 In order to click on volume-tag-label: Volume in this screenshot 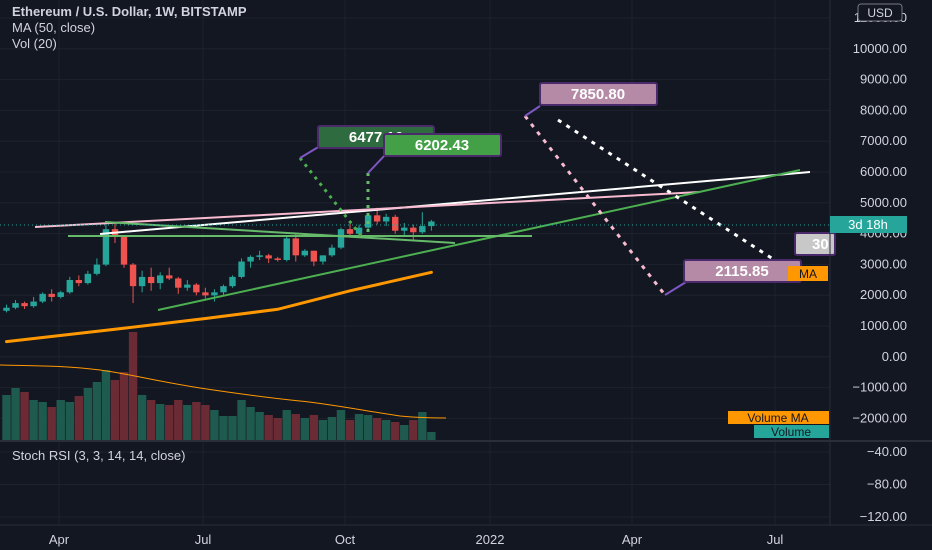, I will do `click(791, 432)`.